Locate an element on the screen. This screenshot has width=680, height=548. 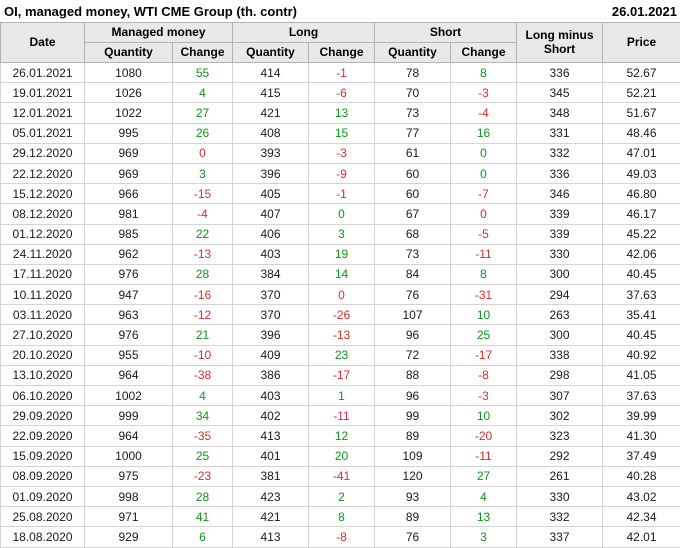
cell-long-quantity: 407 is located at coordinates (270, 214).